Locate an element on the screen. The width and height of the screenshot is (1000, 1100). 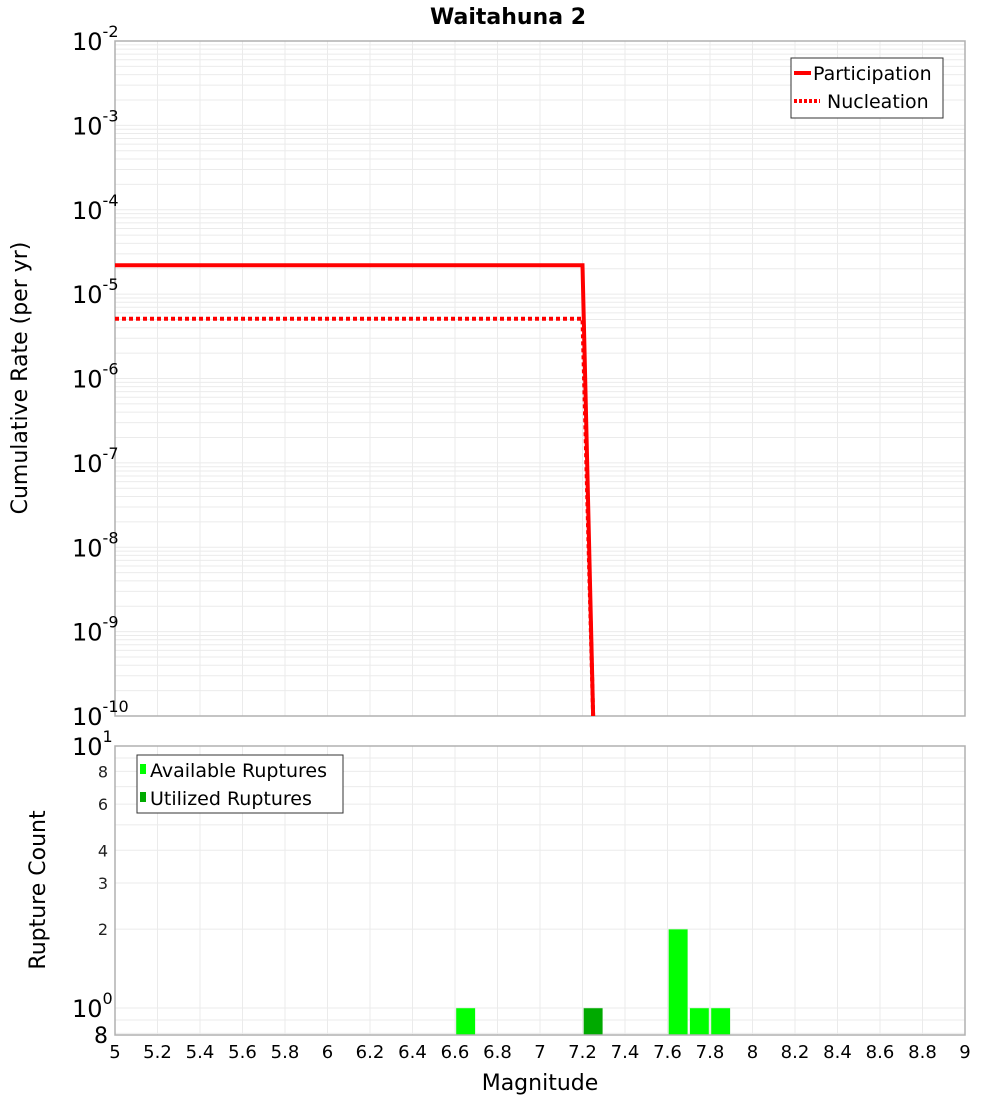
y-tick-label: 10⁻⁹ is located at coordinates (95, 630).